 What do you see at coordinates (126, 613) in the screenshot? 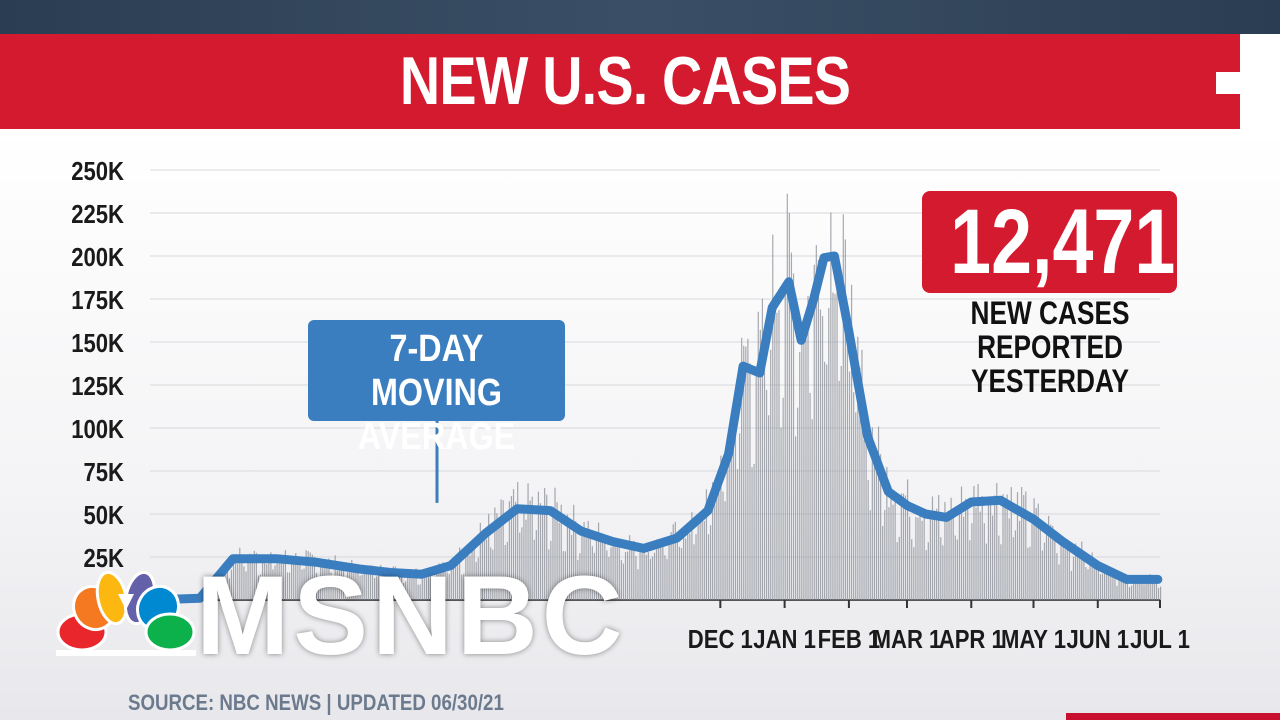
I see `peacock-icon` at bounding box center [126, 613].